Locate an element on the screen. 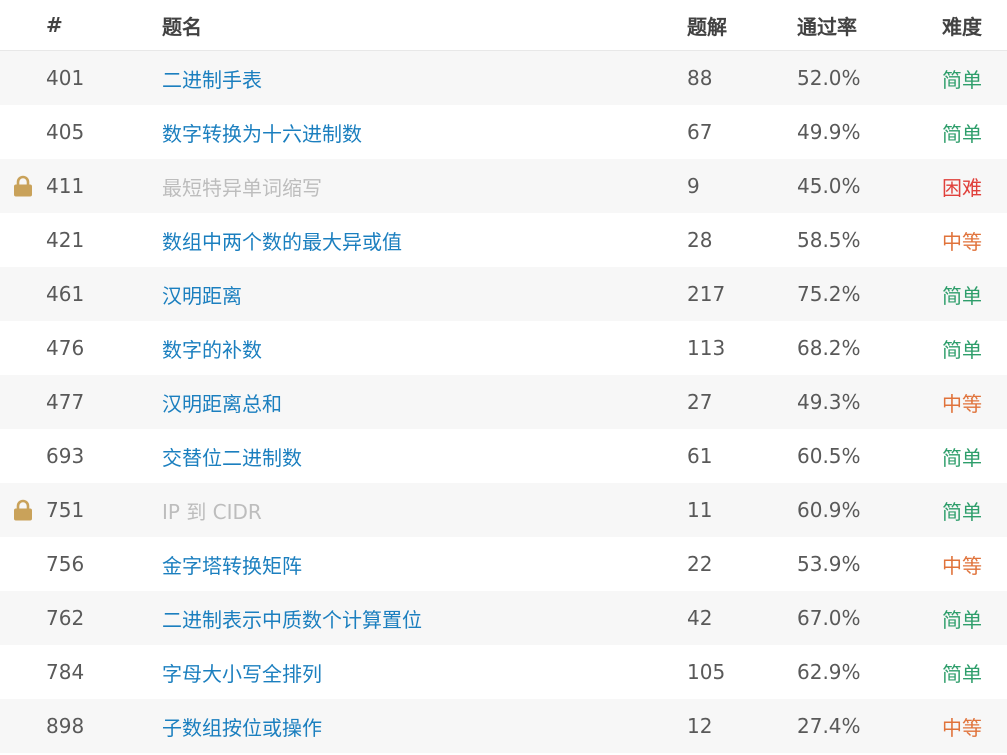  solution-count: 88 is located at coordinates (700, 78).